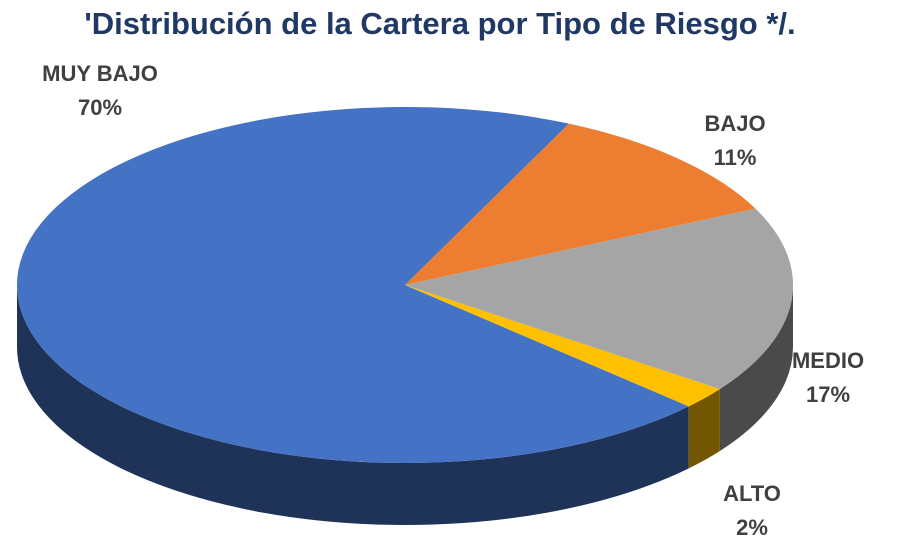  Describe the element at coordinates (752, 493) in the screenshot. I see `slice-label: ALTO` at that location.